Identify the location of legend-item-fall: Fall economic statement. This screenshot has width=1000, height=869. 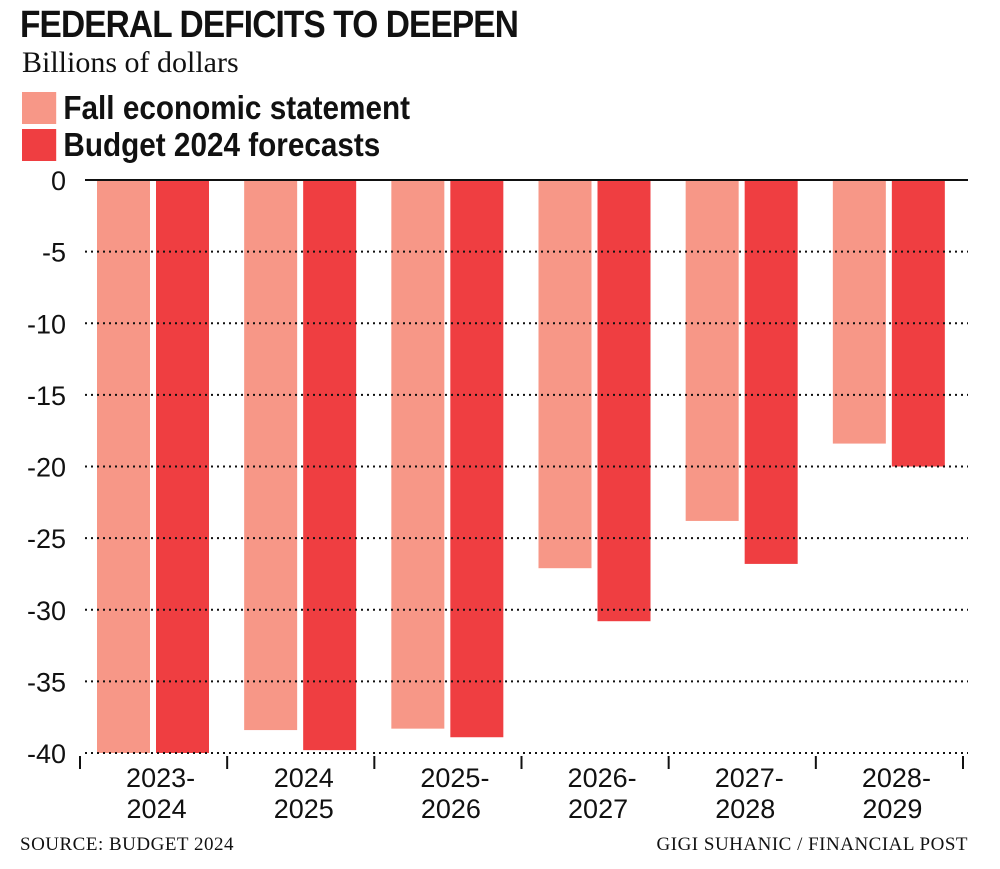
(216, 107).